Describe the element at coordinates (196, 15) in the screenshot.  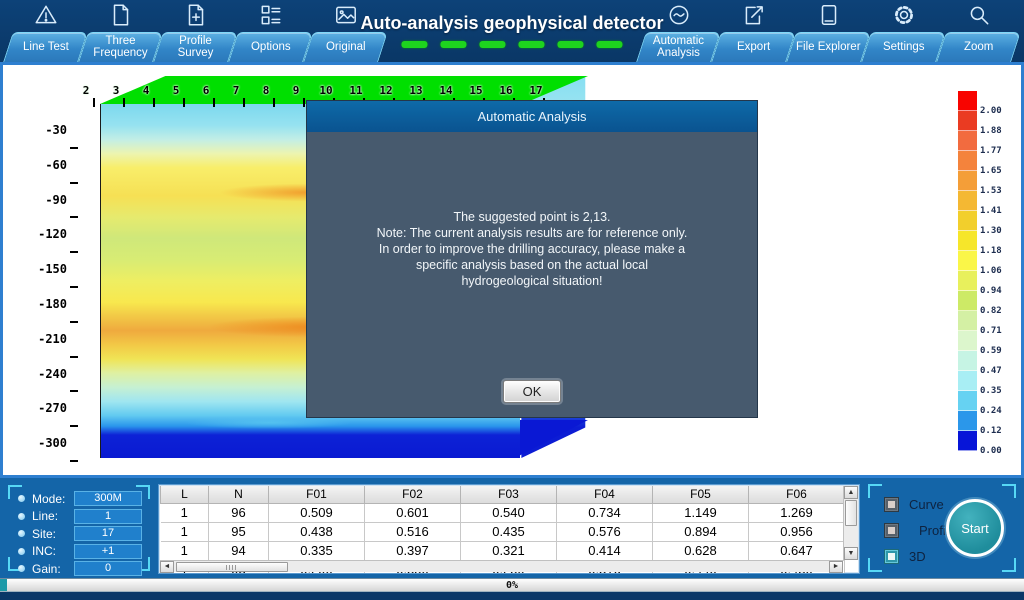
I see `document-plus-icon` at that location.